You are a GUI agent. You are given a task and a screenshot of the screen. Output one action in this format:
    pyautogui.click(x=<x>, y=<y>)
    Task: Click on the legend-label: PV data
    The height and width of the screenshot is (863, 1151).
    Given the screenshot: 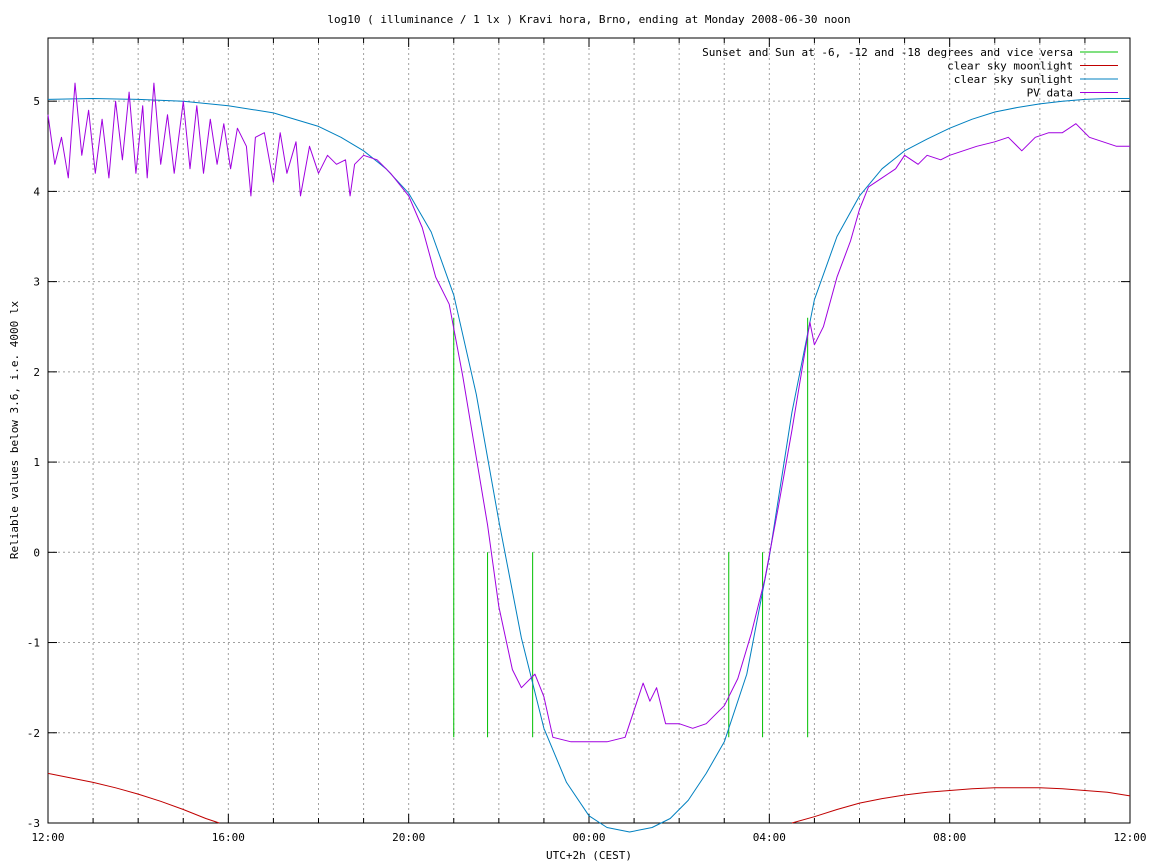 What is the action you would take?
    pyautogui.click(x=1050, y=93)
    